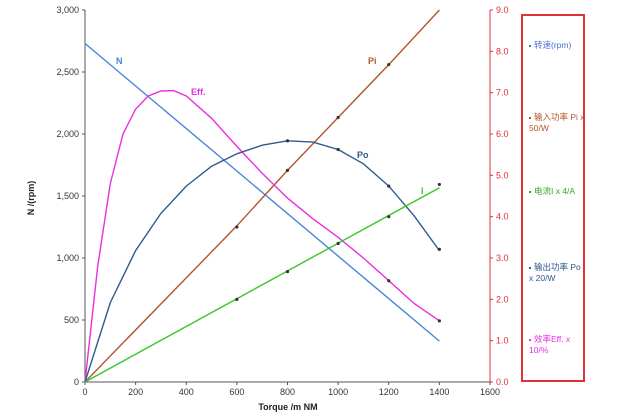 Image resolution: width=626 pixels, height=416 pixels. I want to click on x-axis-title: Torque /m NM, so click(287, 407).